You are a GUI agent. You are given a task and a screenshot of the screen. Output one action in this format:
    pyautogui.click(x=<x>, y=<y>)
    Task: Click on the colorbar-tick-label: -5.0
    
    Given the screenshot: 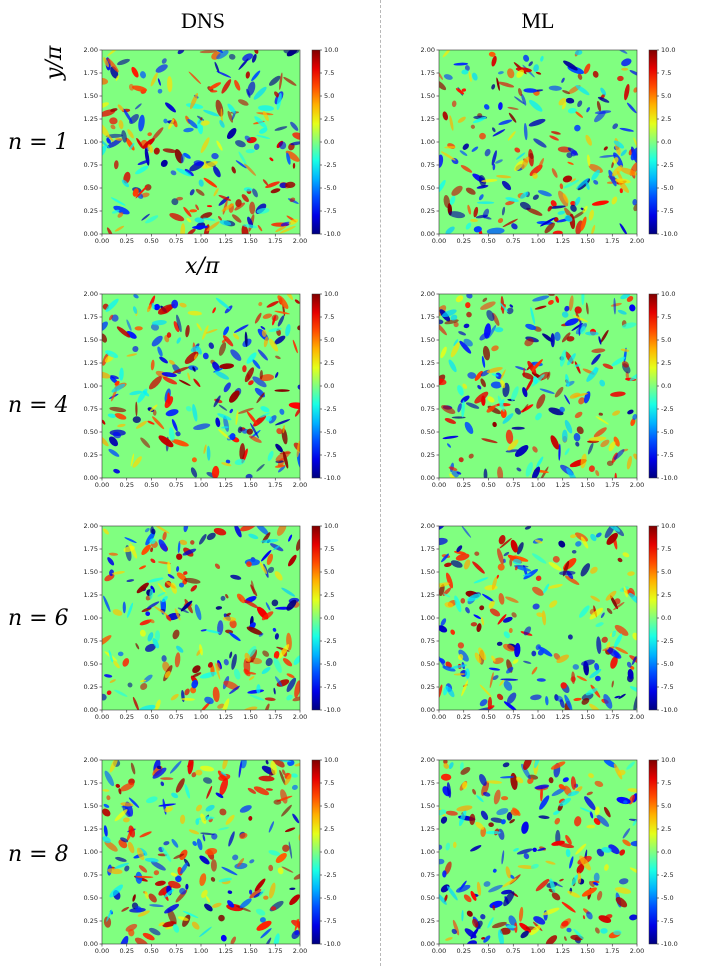 What is the action you would take?
    pyautogui.click(x=667, y=188)
    